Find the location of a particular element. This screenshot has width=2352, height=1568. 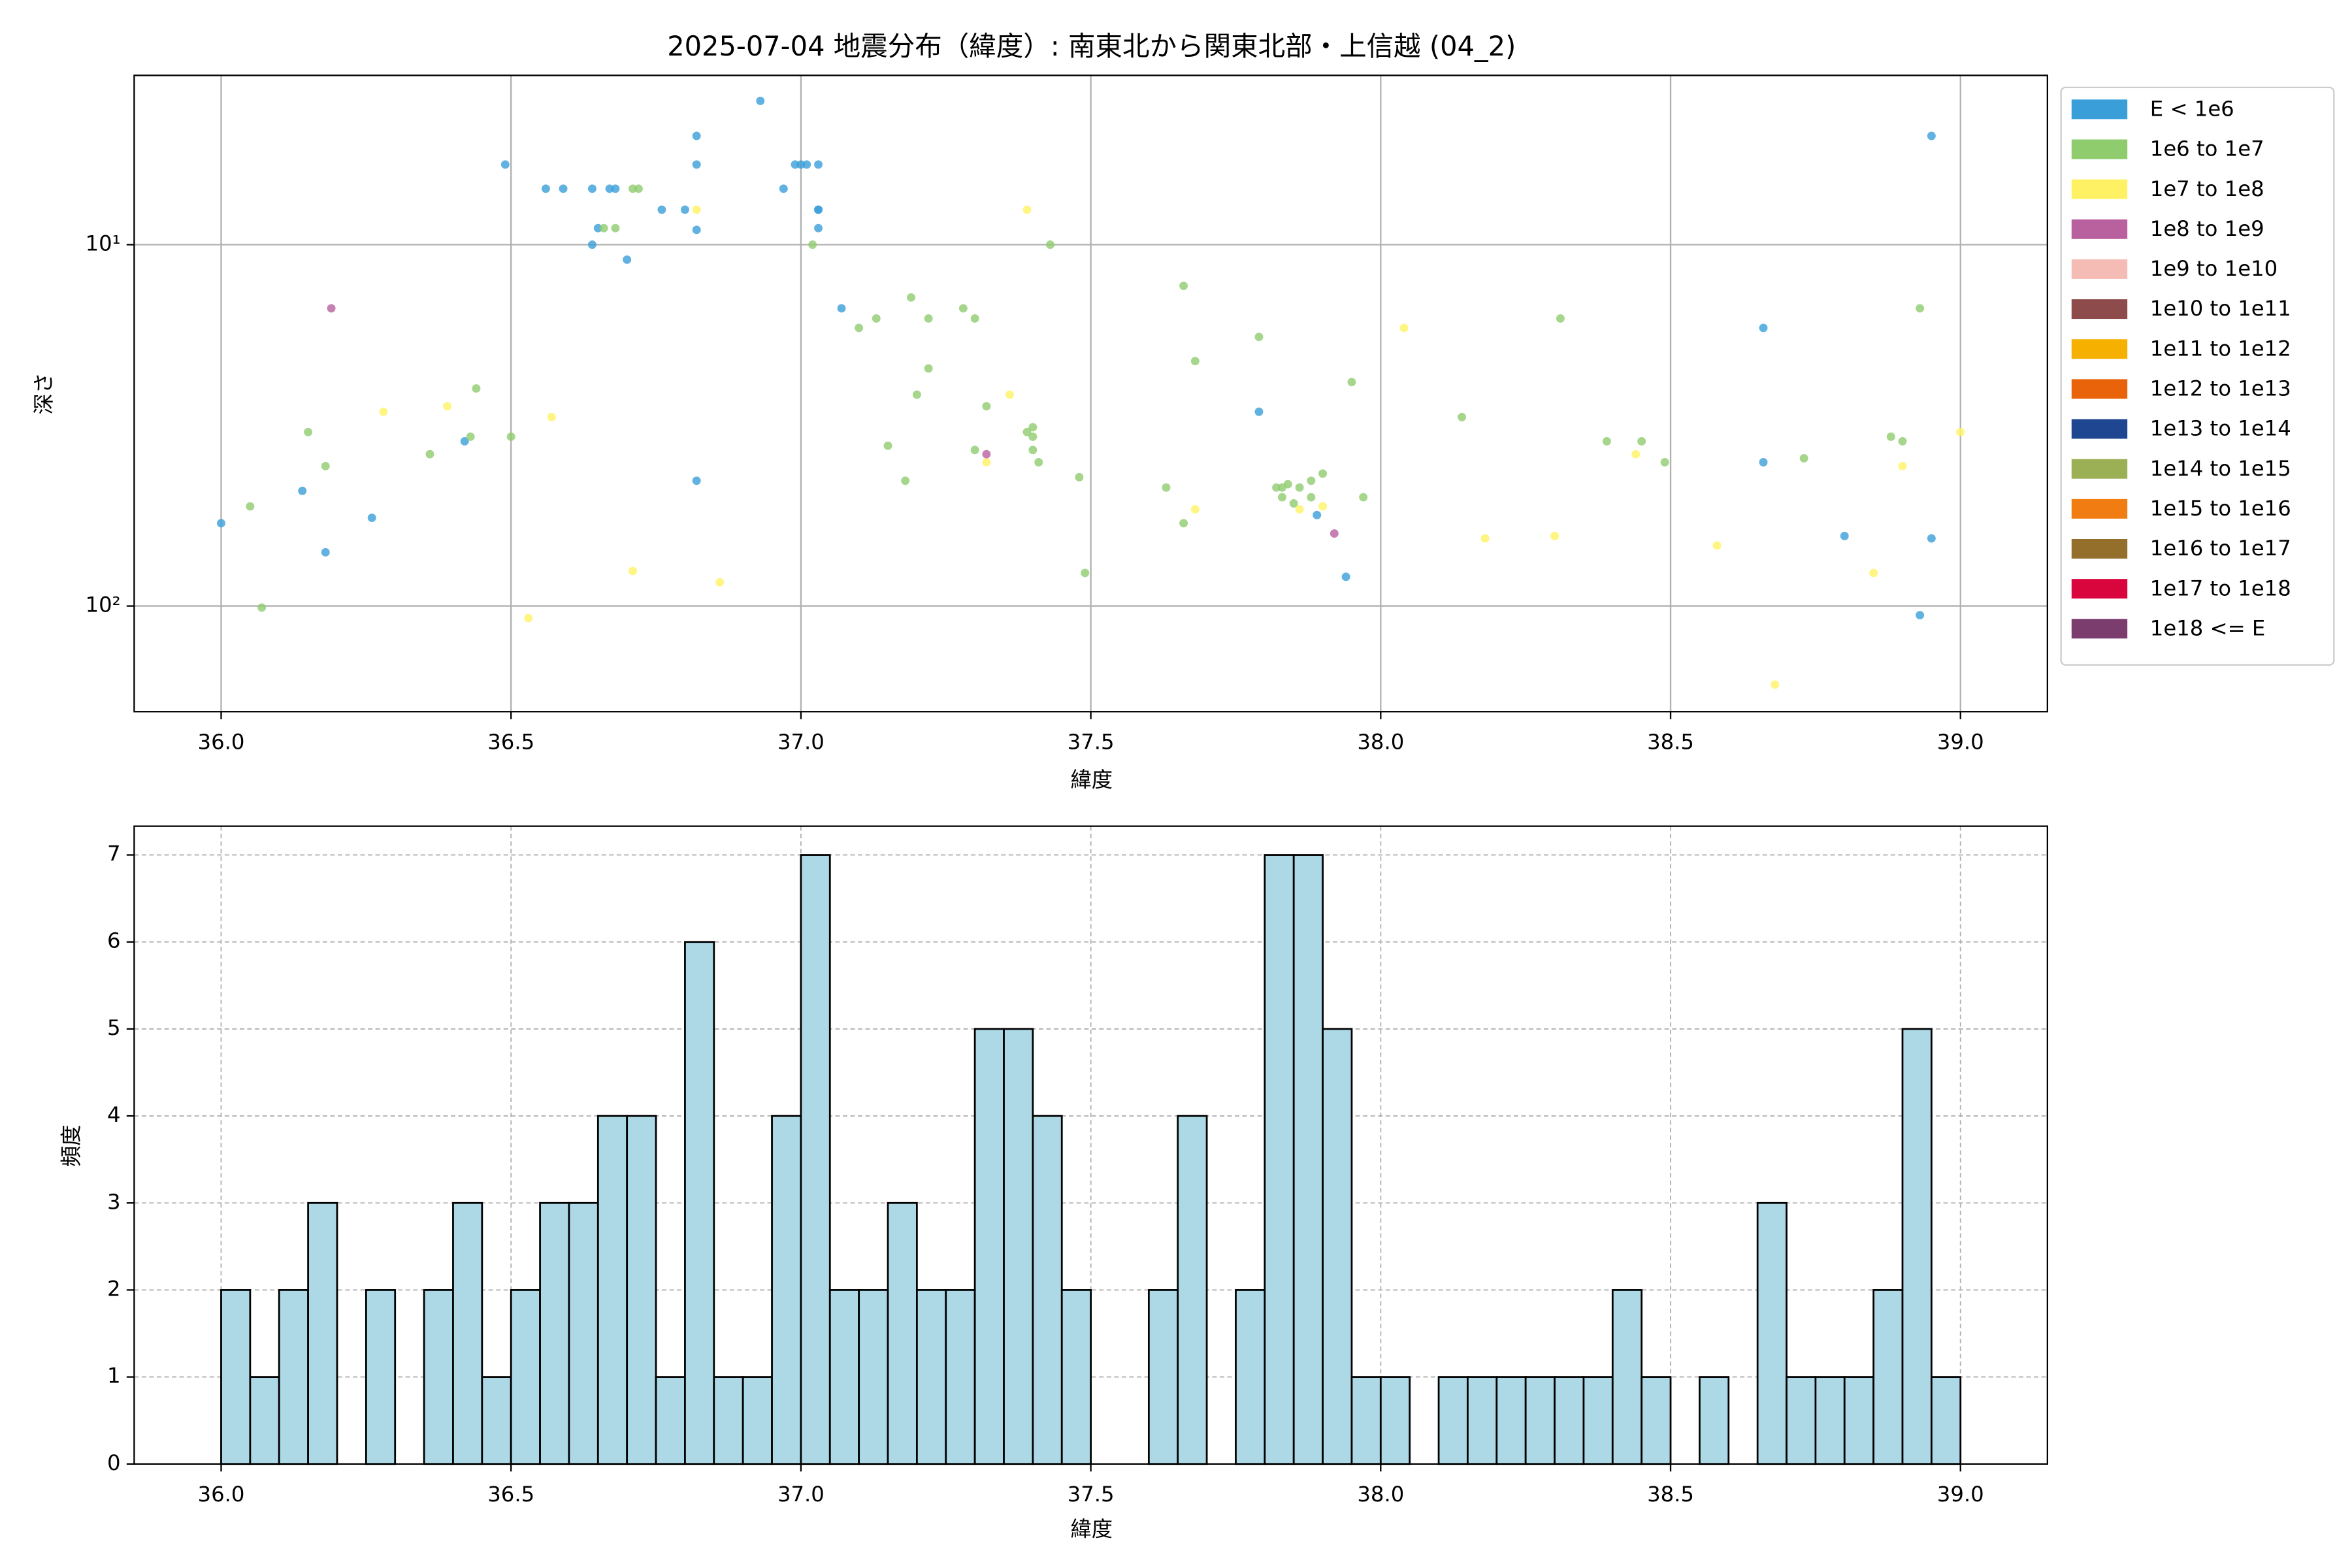

y-tick-label: 6 is located at coordinates (114, 940).